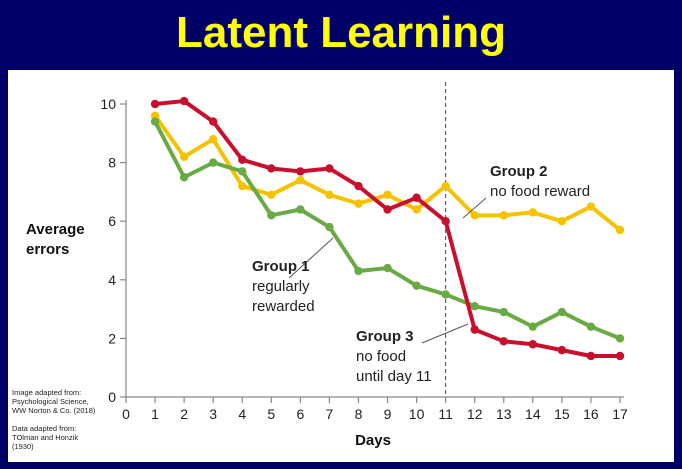  Describe the element at coordinates (475, 414) in the screenshot. I see `x-tick-label: 12` at that location.